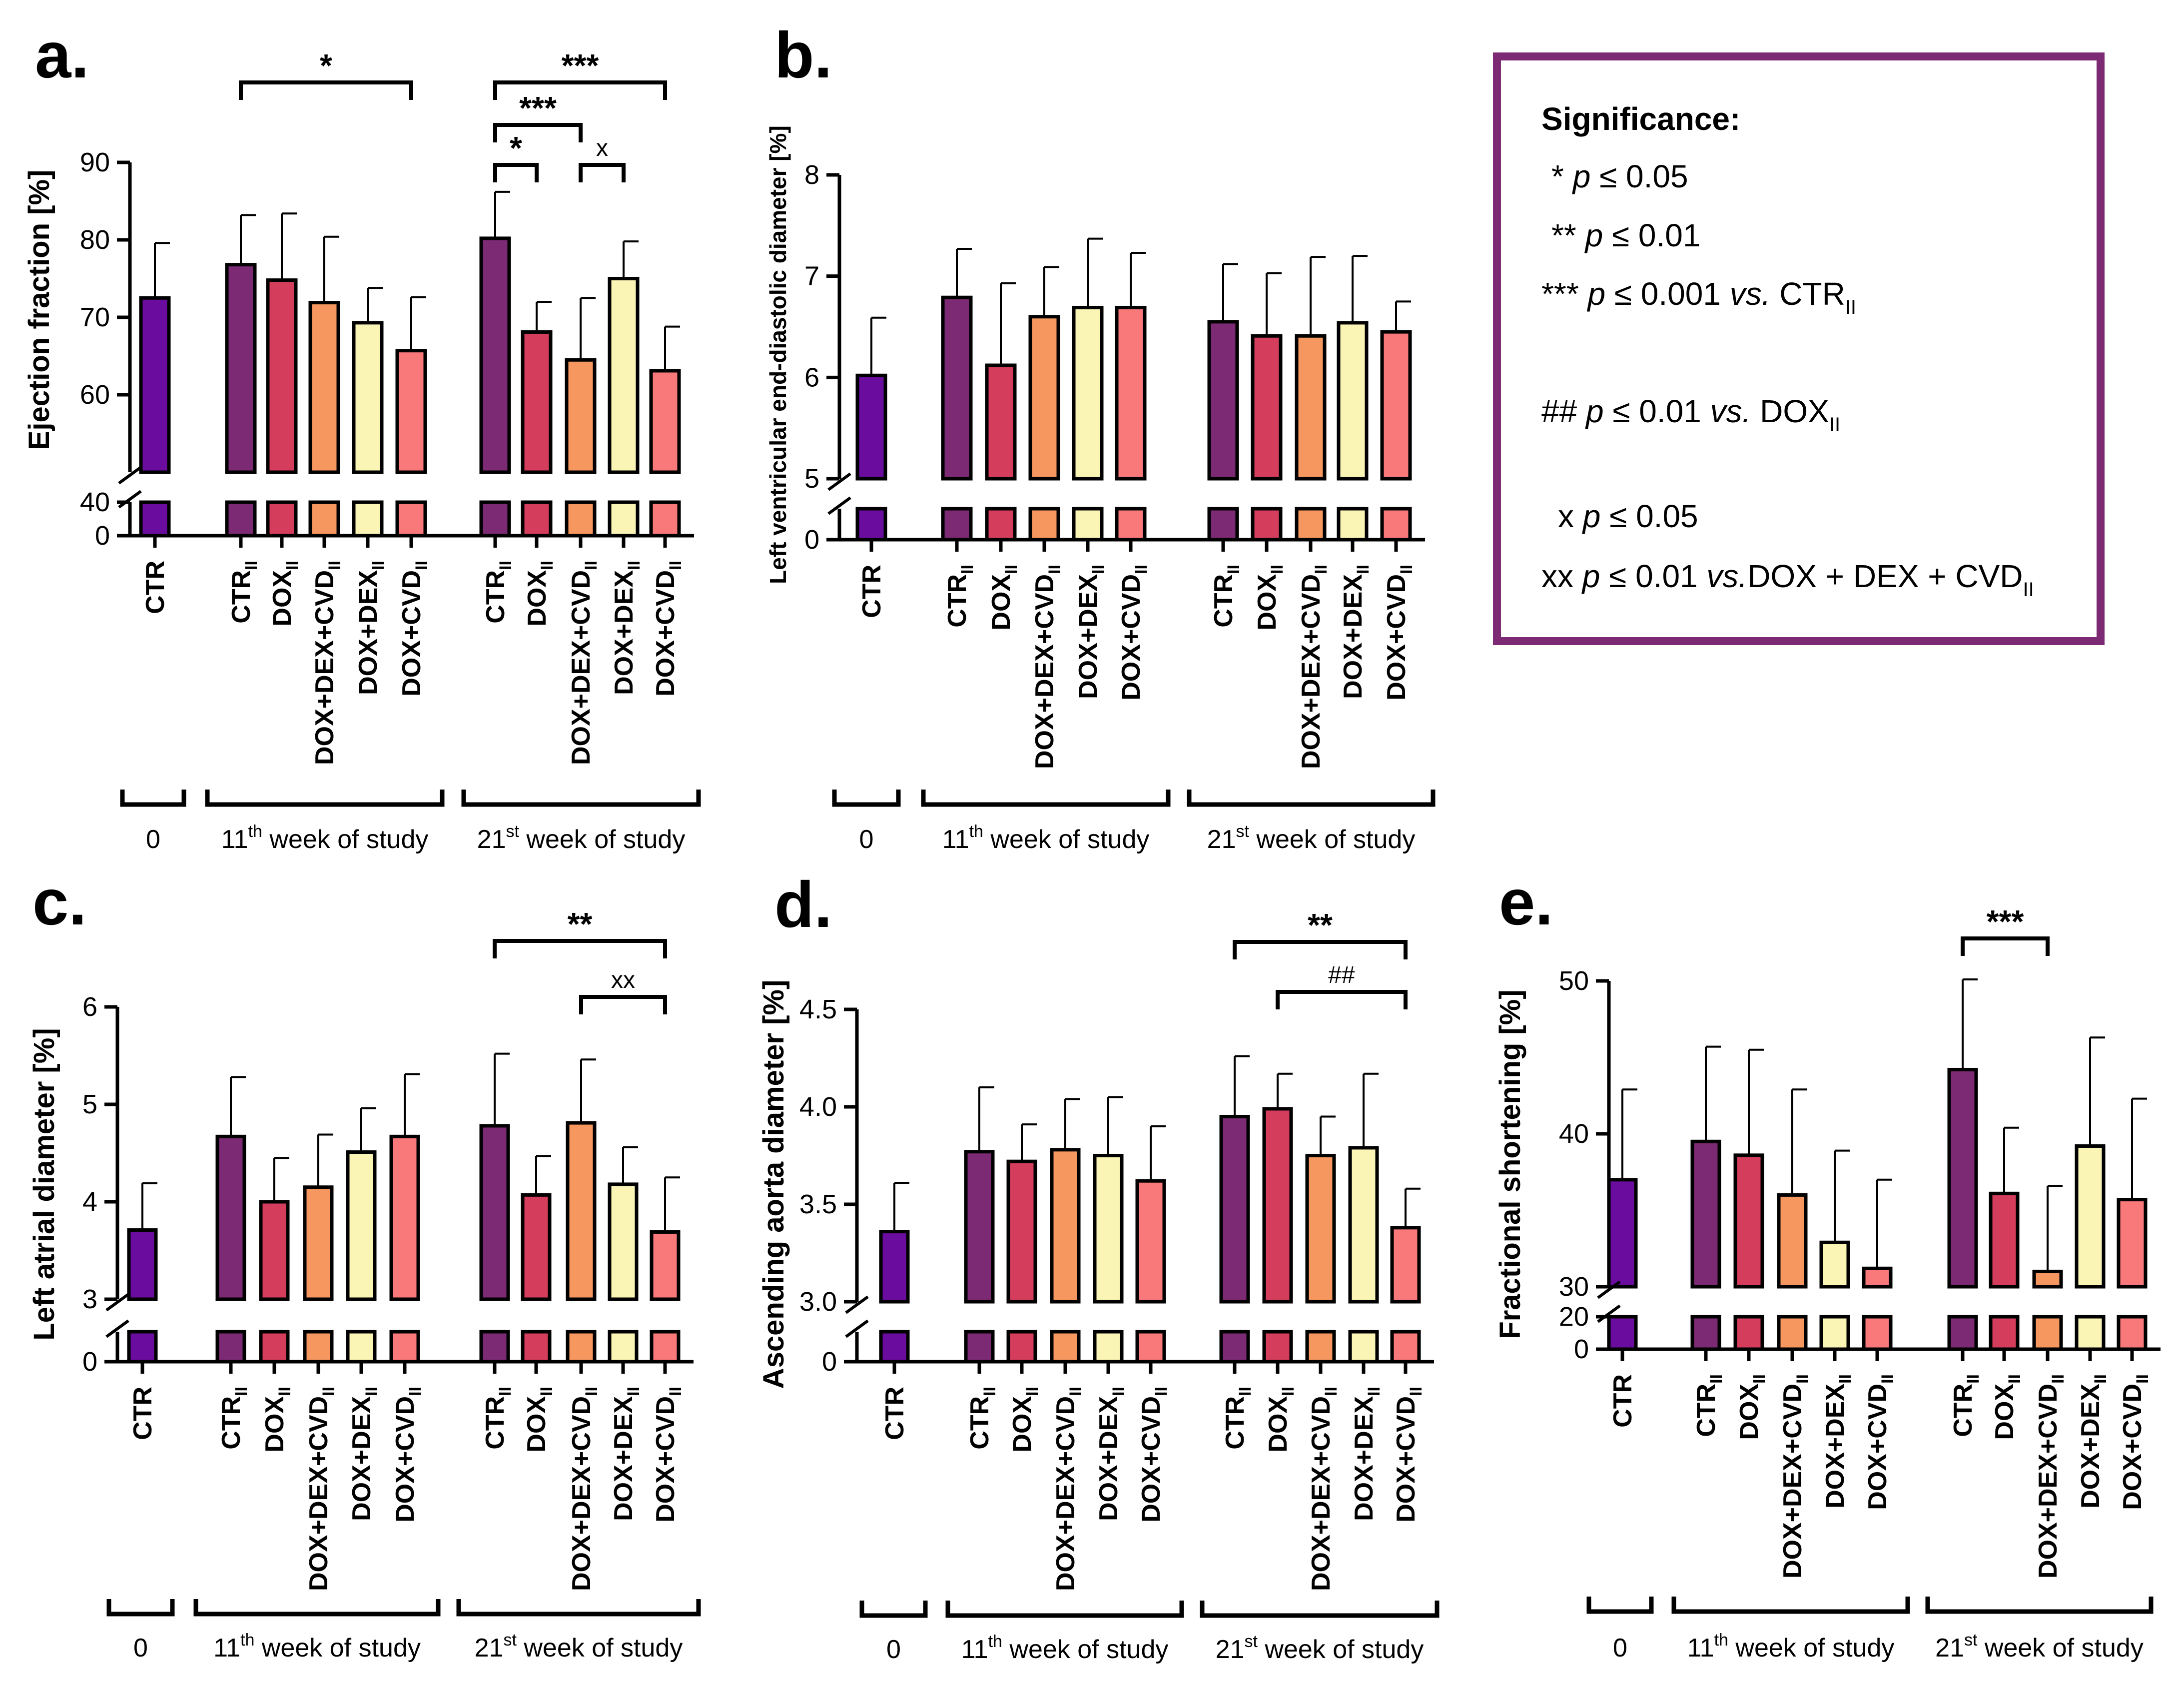 This screenshot has width=2184, height=1683. I want to click on legend-line: xx p ≤ 0.01 vs.DOX + DEX + CVDII, so click(1788, 579).